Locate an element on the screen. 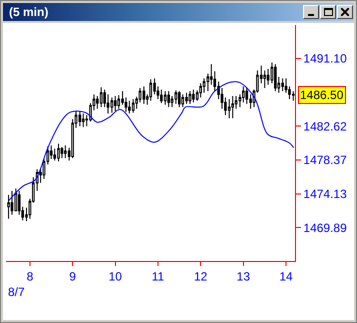 The width and height of the screenshot is (357, 323). x-tick-label: 11 is located at coordinates (158, 276).